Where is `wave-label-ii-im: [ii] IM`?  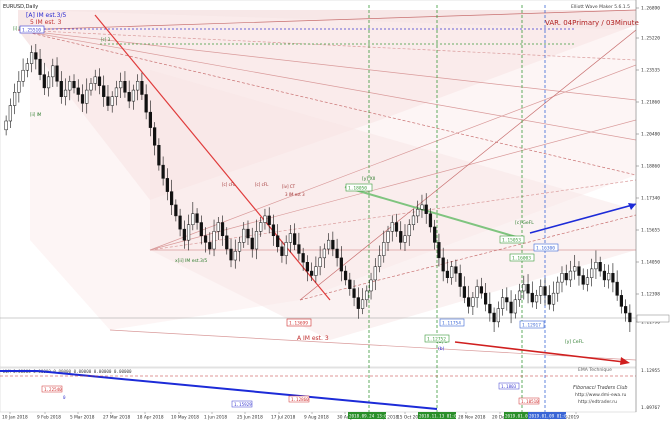 wave-label-ii-im: [ii] IM is located at coordinates (36, 114).